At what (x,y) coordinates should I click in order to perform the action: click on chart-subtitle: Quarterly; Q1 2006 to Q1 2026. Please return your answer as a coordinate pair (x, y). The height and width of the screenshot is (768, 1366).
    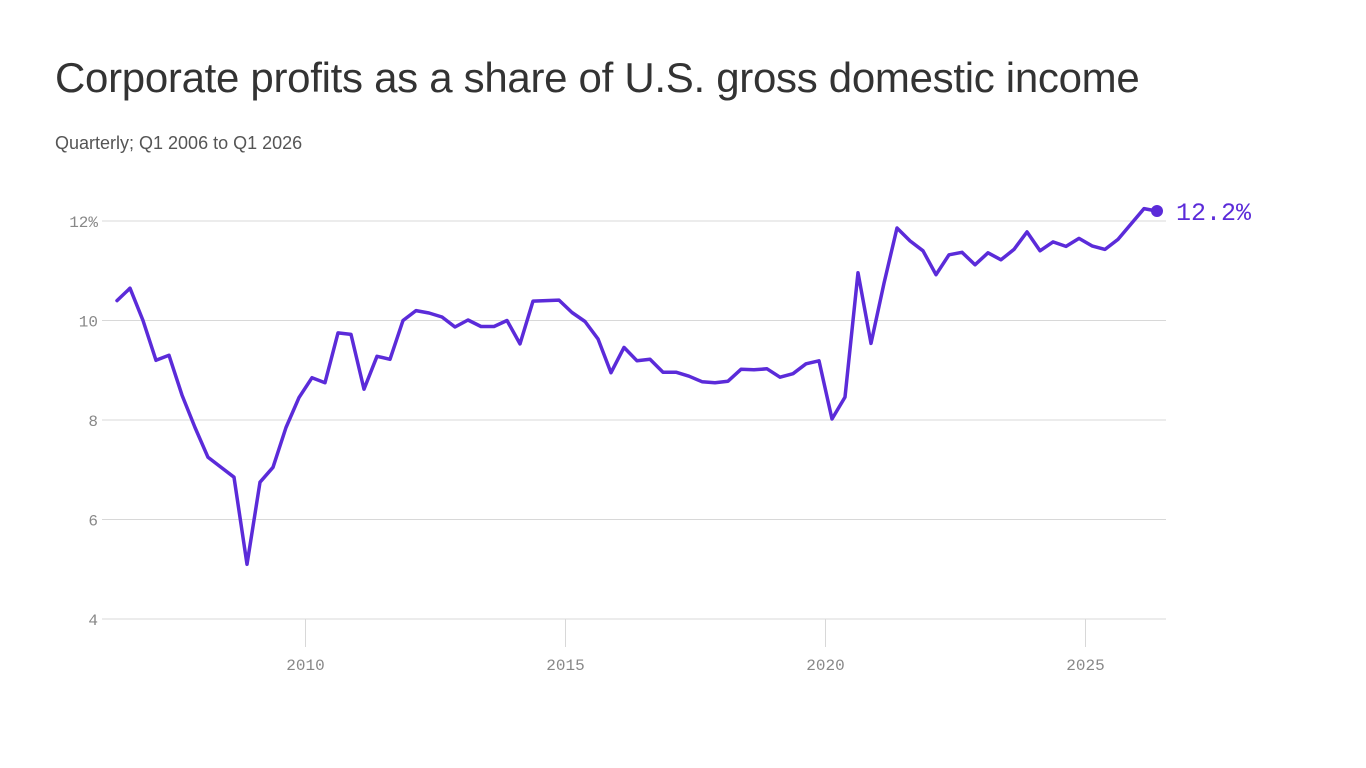
    Looking at the image, I should click on (179, 143).